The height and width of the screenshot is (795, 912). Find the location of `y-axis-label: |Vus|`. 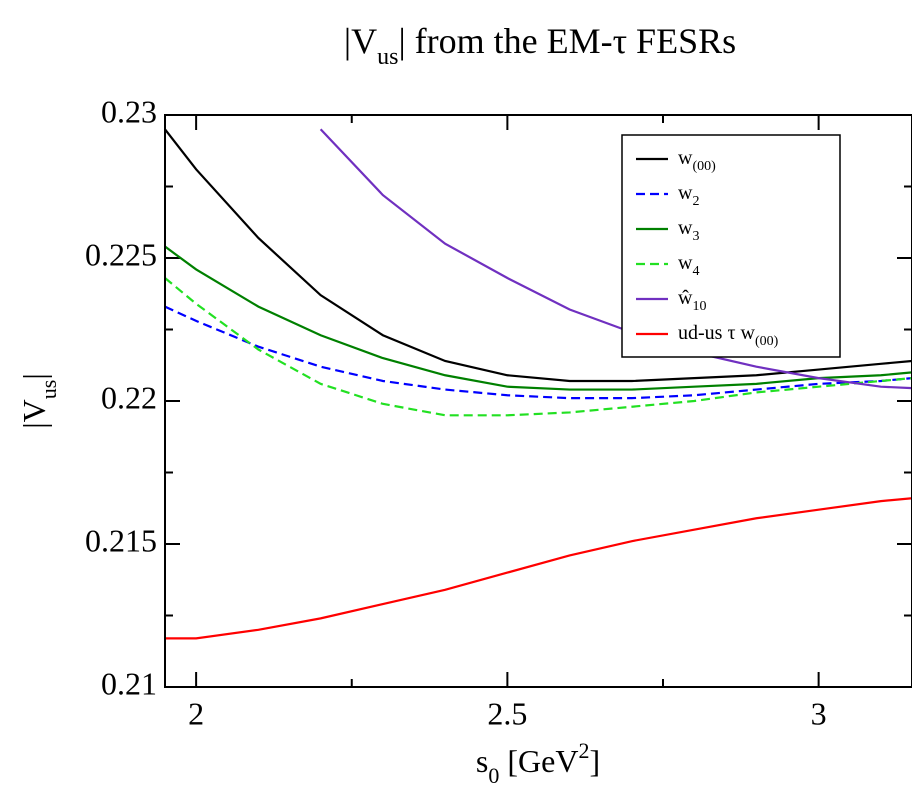

y-axis-label: |Vus| is located at coordinates (38, 400).